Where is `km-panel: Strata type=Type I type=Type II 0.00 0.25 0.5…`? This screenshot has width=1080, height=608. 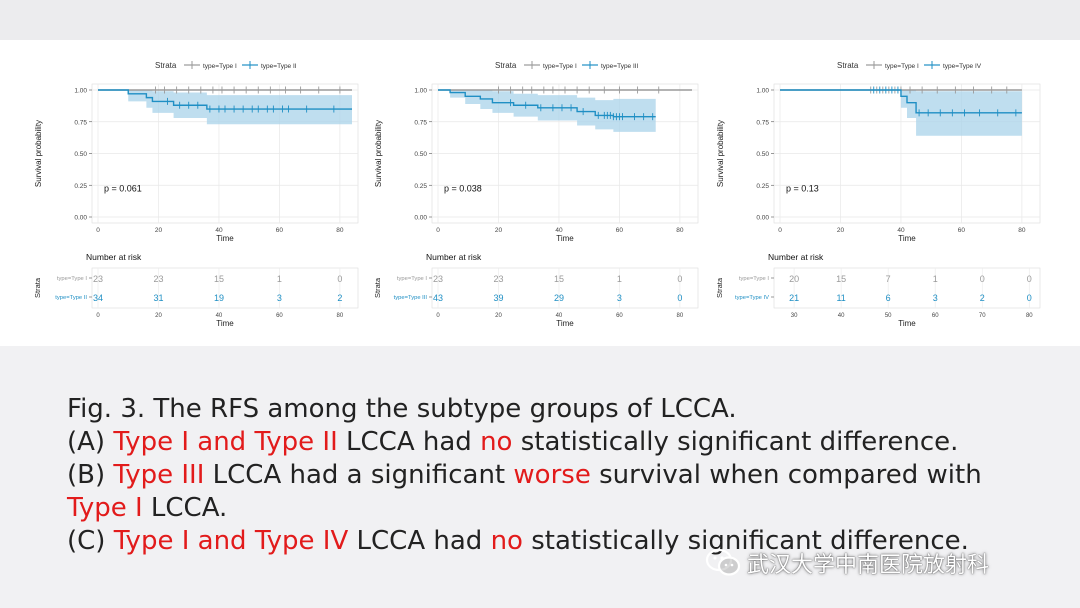 km-panel: Strata type=Type I type=Type II 0.00 0.25 0.5… is located at coordinates (196, 194).